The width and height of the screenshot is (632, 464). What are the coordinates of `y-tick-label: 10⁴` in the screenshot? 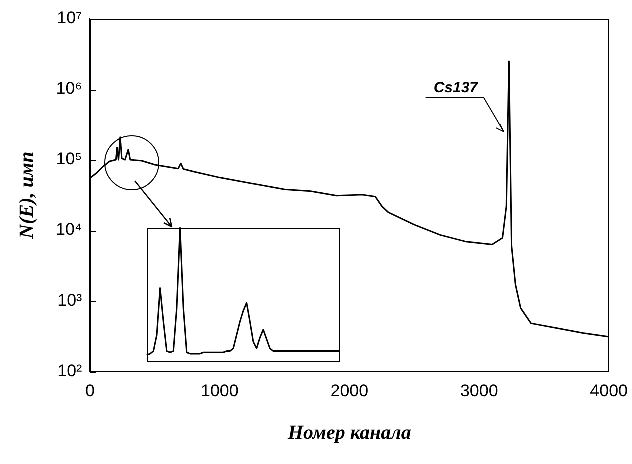 It's located at (69, 230).